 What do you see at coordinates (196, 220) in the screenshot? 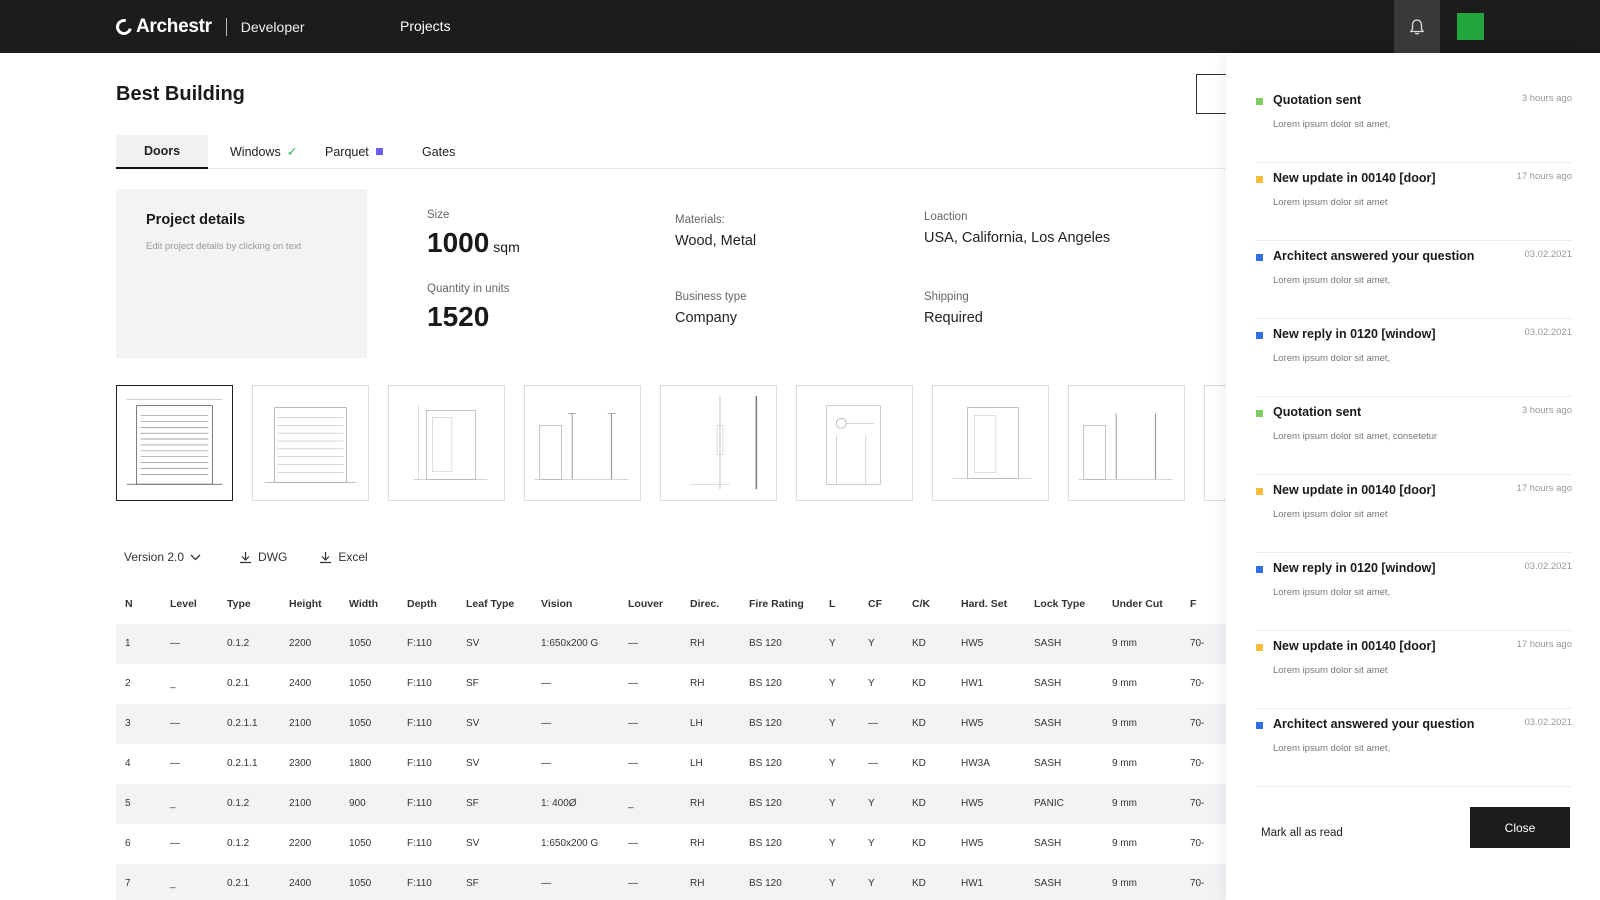
I see `project-details-title: Project details` at bounding box center [196, 220].